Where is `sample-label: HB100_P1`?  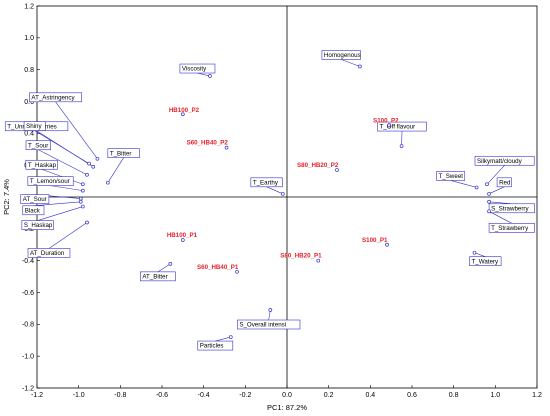 sample-label: HB100_P1 is located at coordinates (182, 235).